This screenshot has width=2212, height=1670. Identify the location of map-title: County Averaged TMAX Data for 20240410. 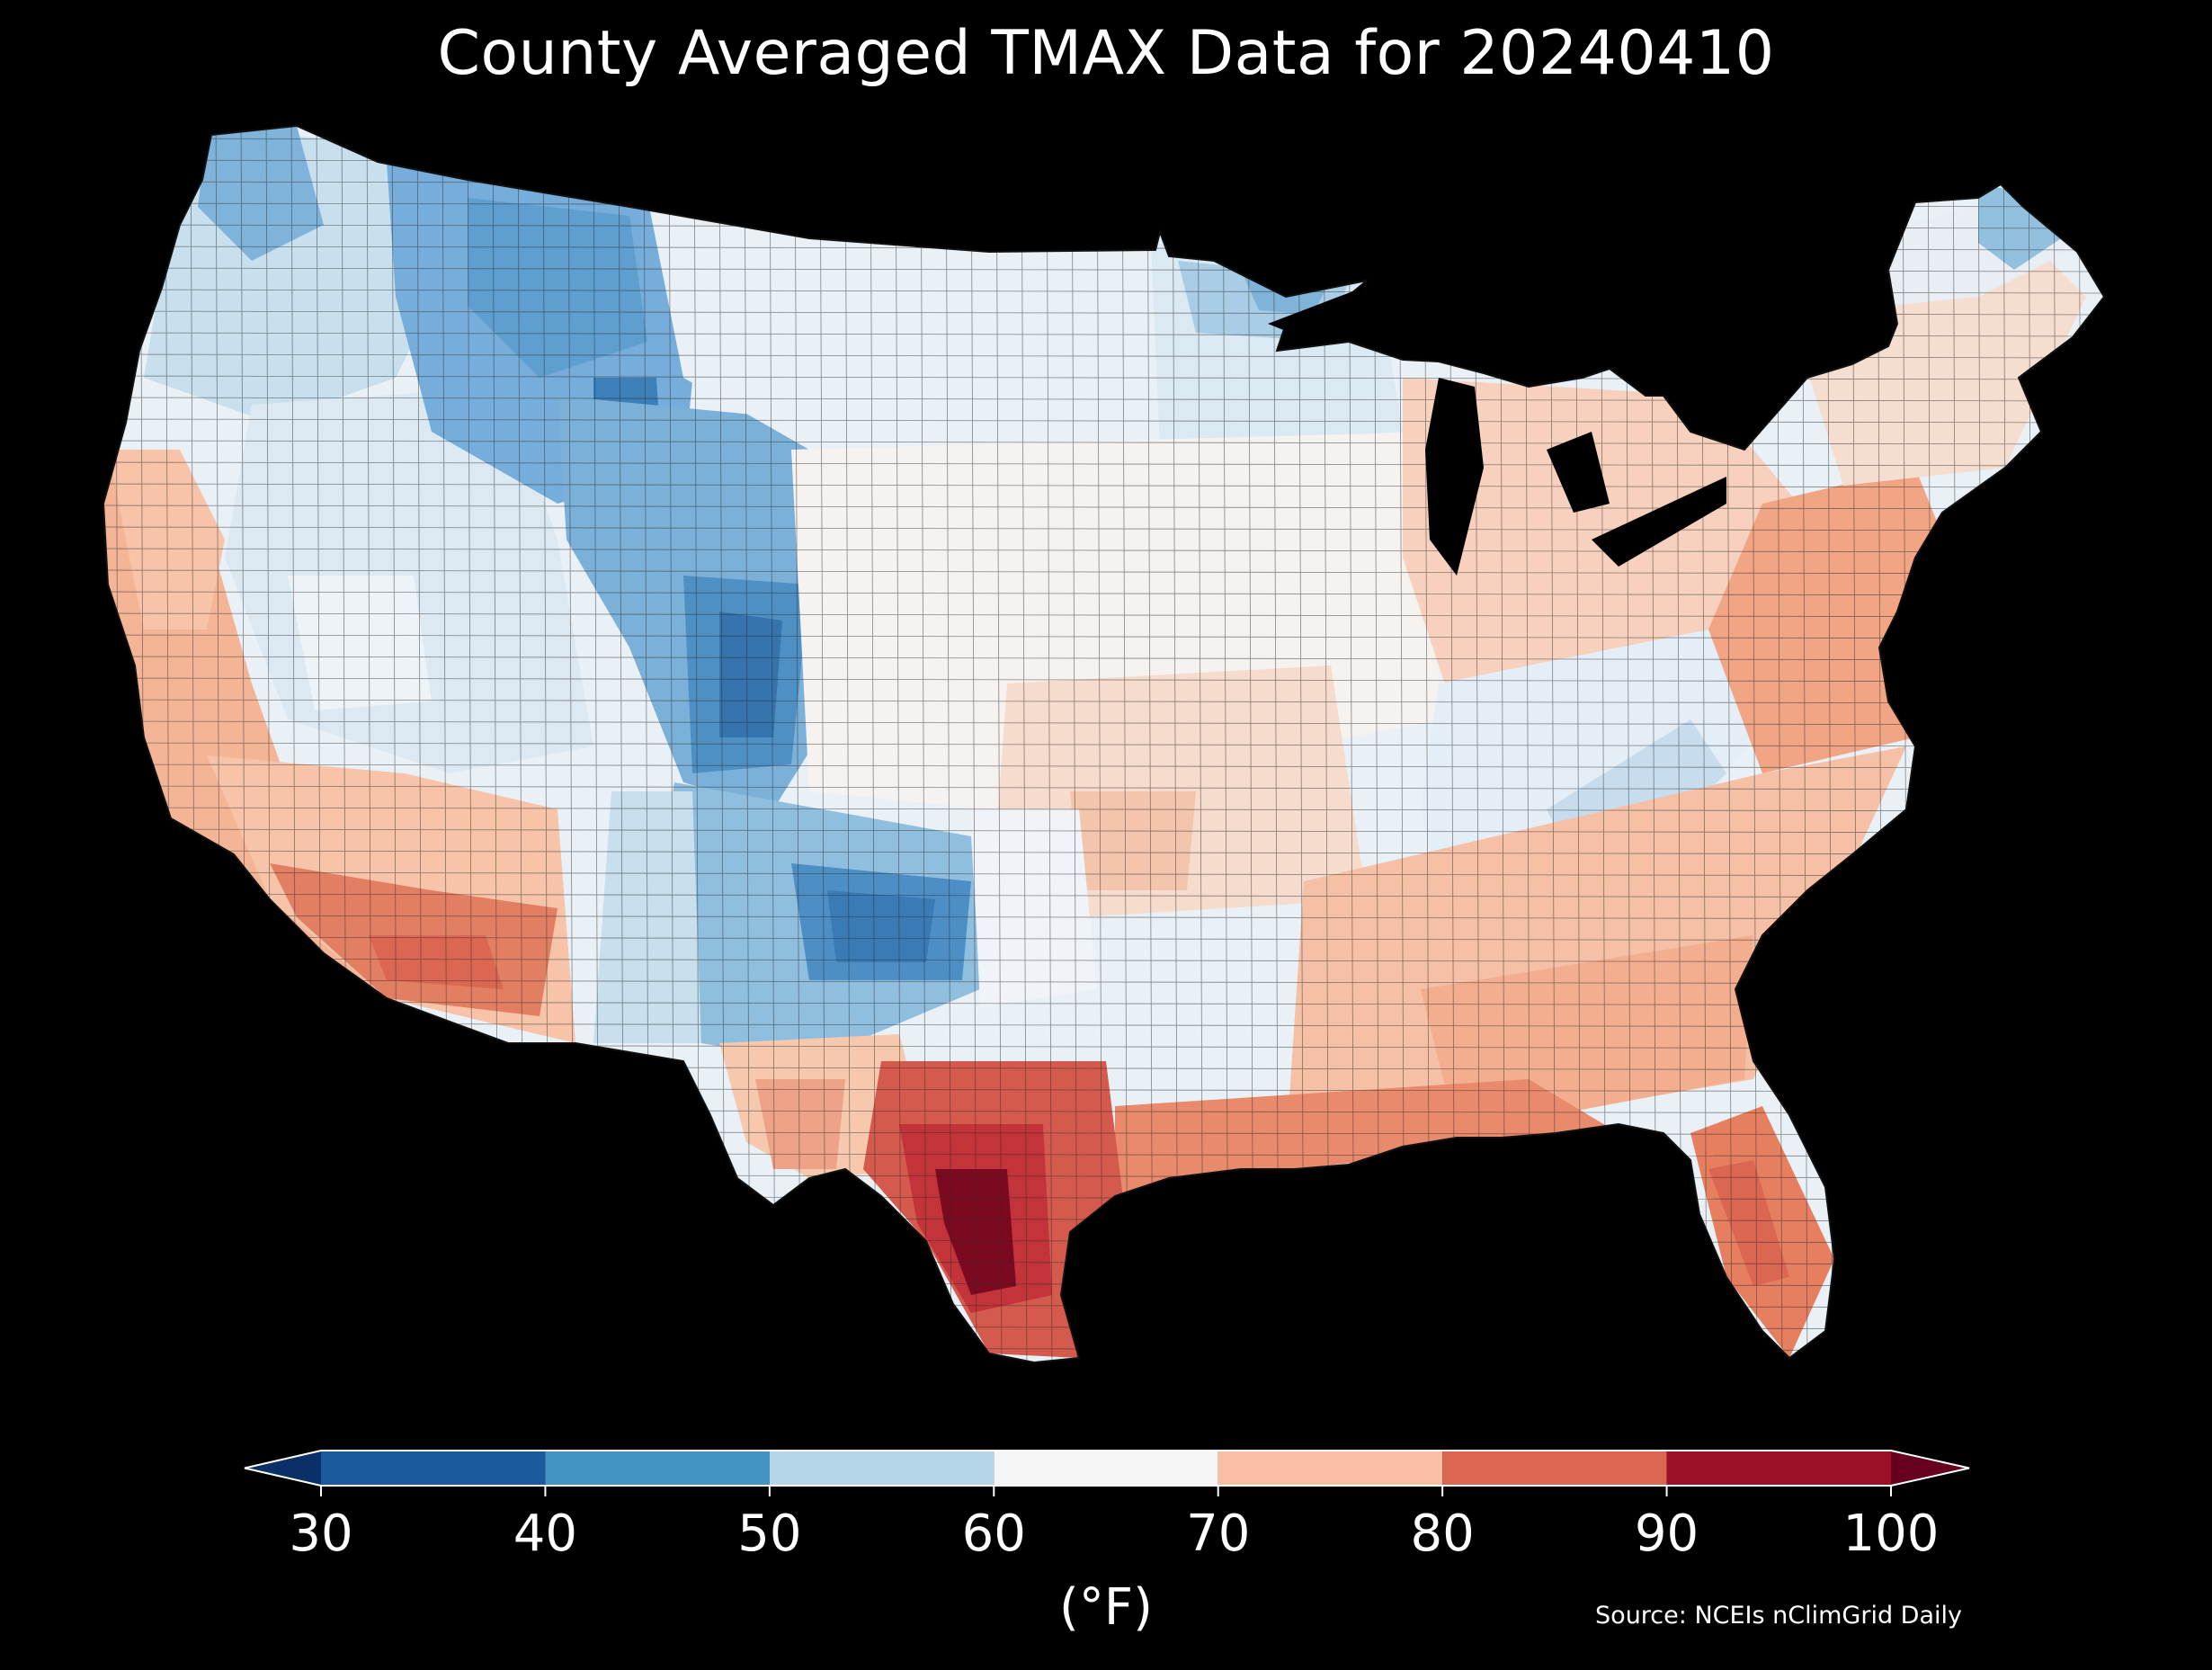
(1106, 53).